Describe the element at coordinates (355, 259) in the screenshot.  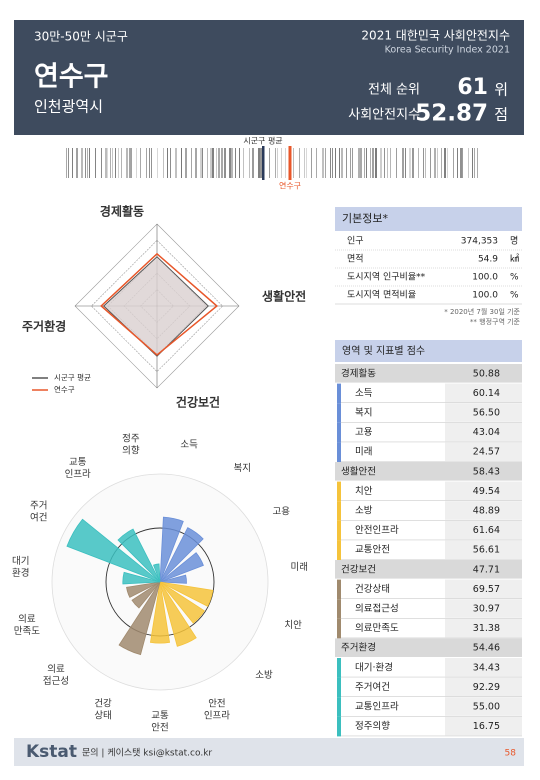
I see `info-label: 면적` at that location.